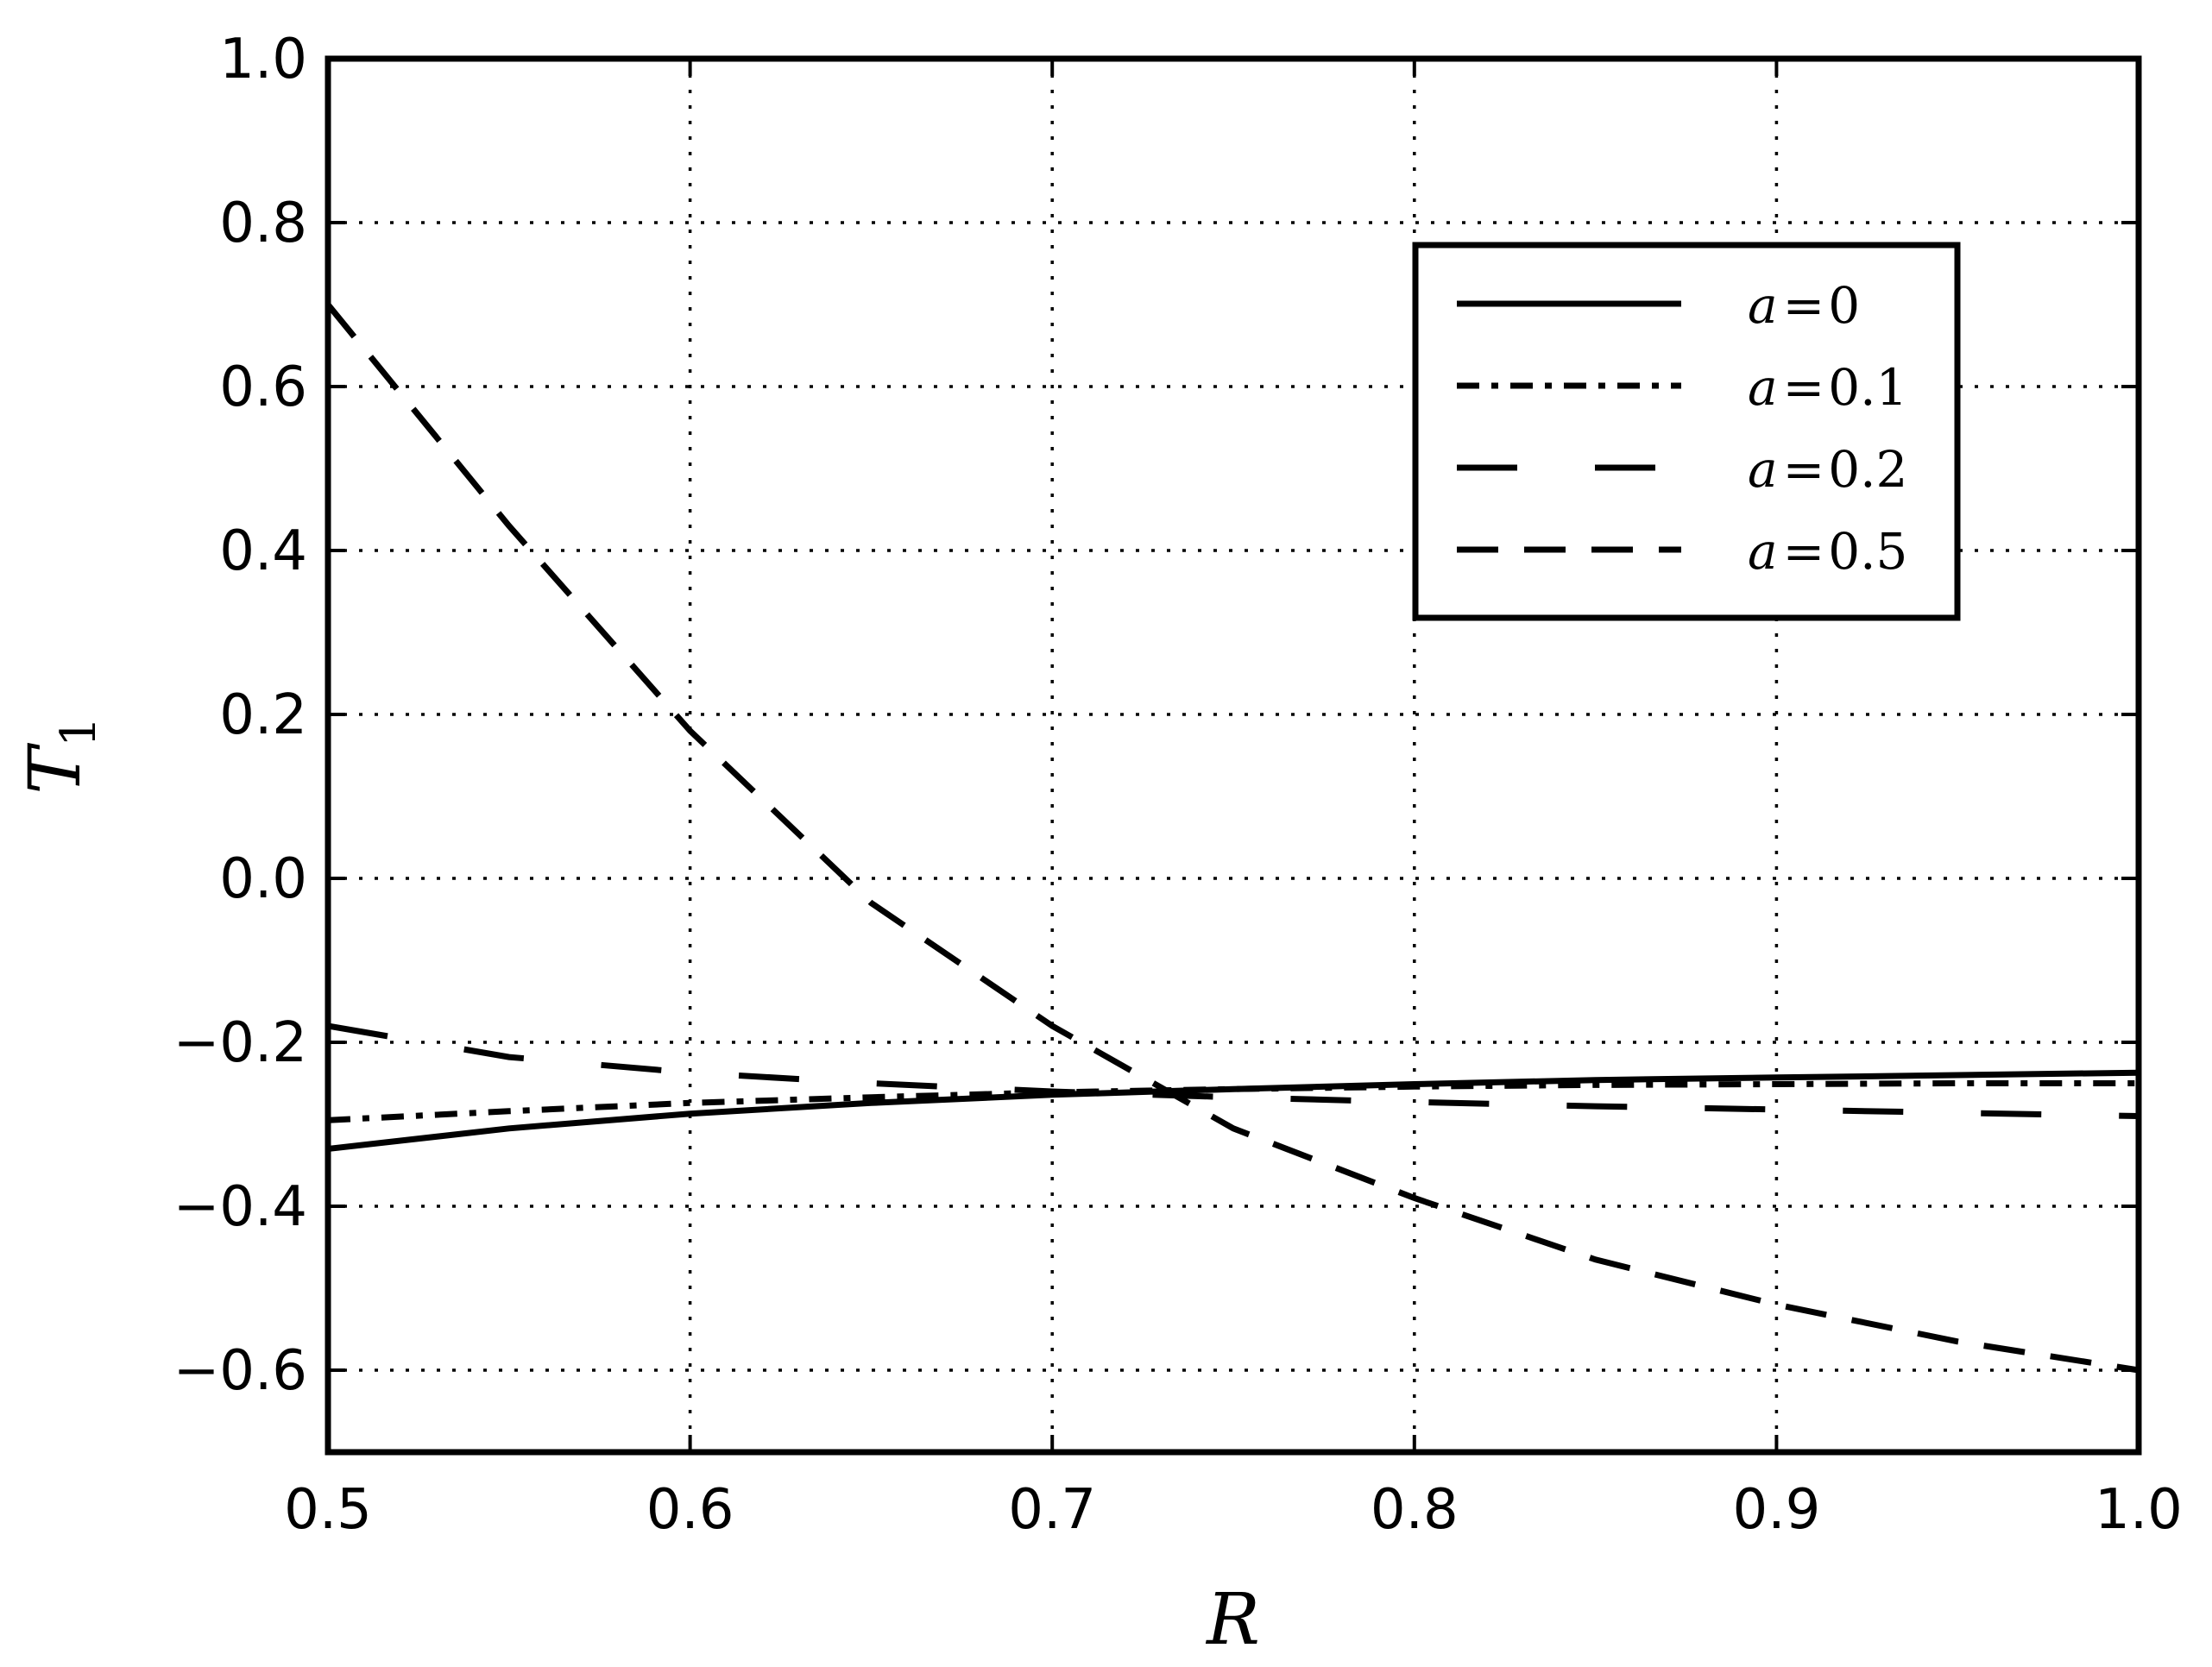 The image size is (2212, 1667). Describe the element at coordinates (1233, 1620) in the screenshot. I see `x-axis-label: R` at that location.